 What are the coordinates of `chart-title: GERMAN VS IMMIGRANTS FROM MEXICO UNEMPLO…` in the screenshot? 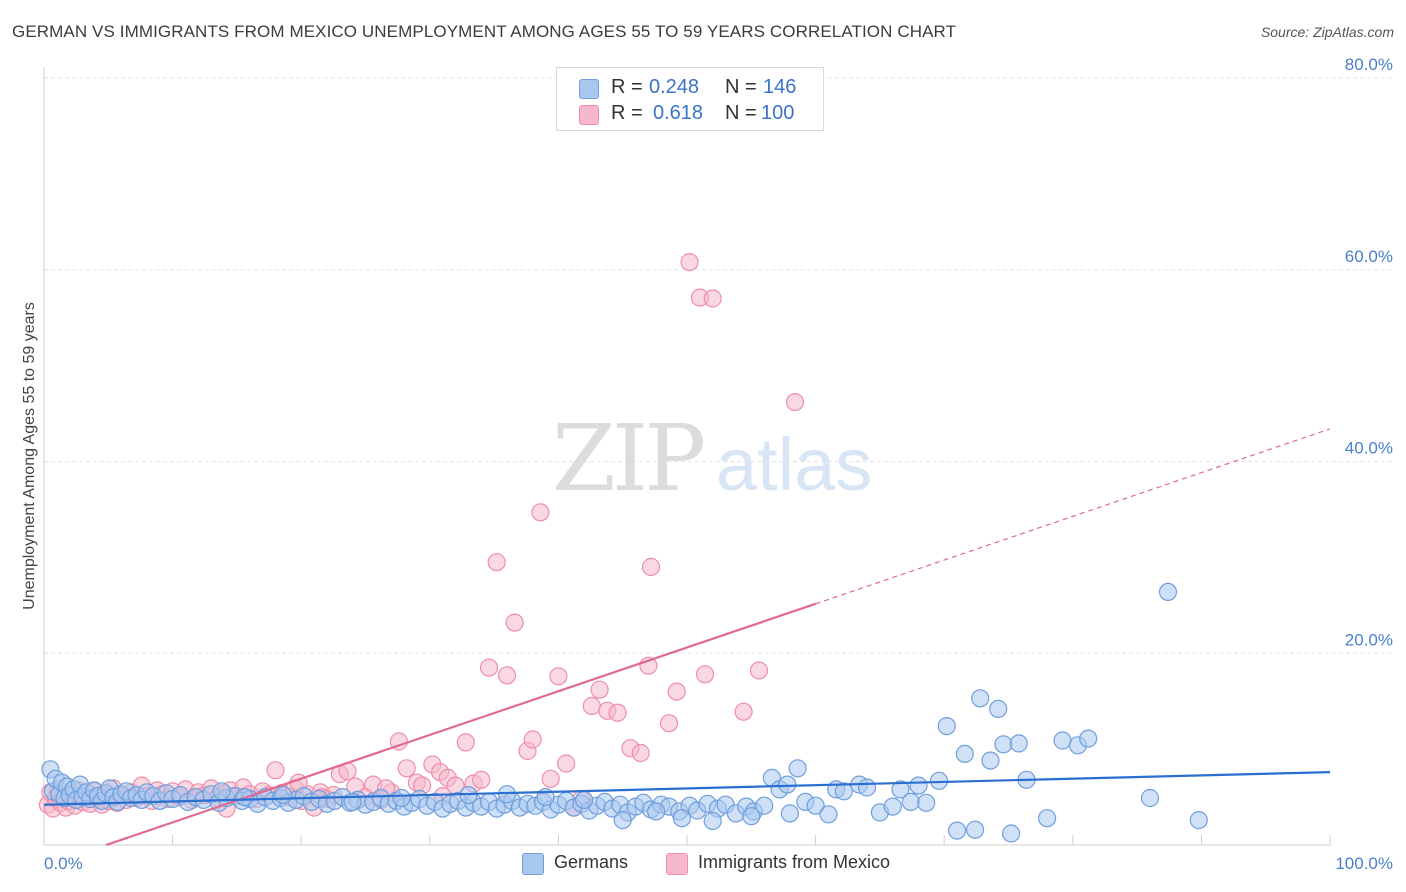 It's located at (484, 31).